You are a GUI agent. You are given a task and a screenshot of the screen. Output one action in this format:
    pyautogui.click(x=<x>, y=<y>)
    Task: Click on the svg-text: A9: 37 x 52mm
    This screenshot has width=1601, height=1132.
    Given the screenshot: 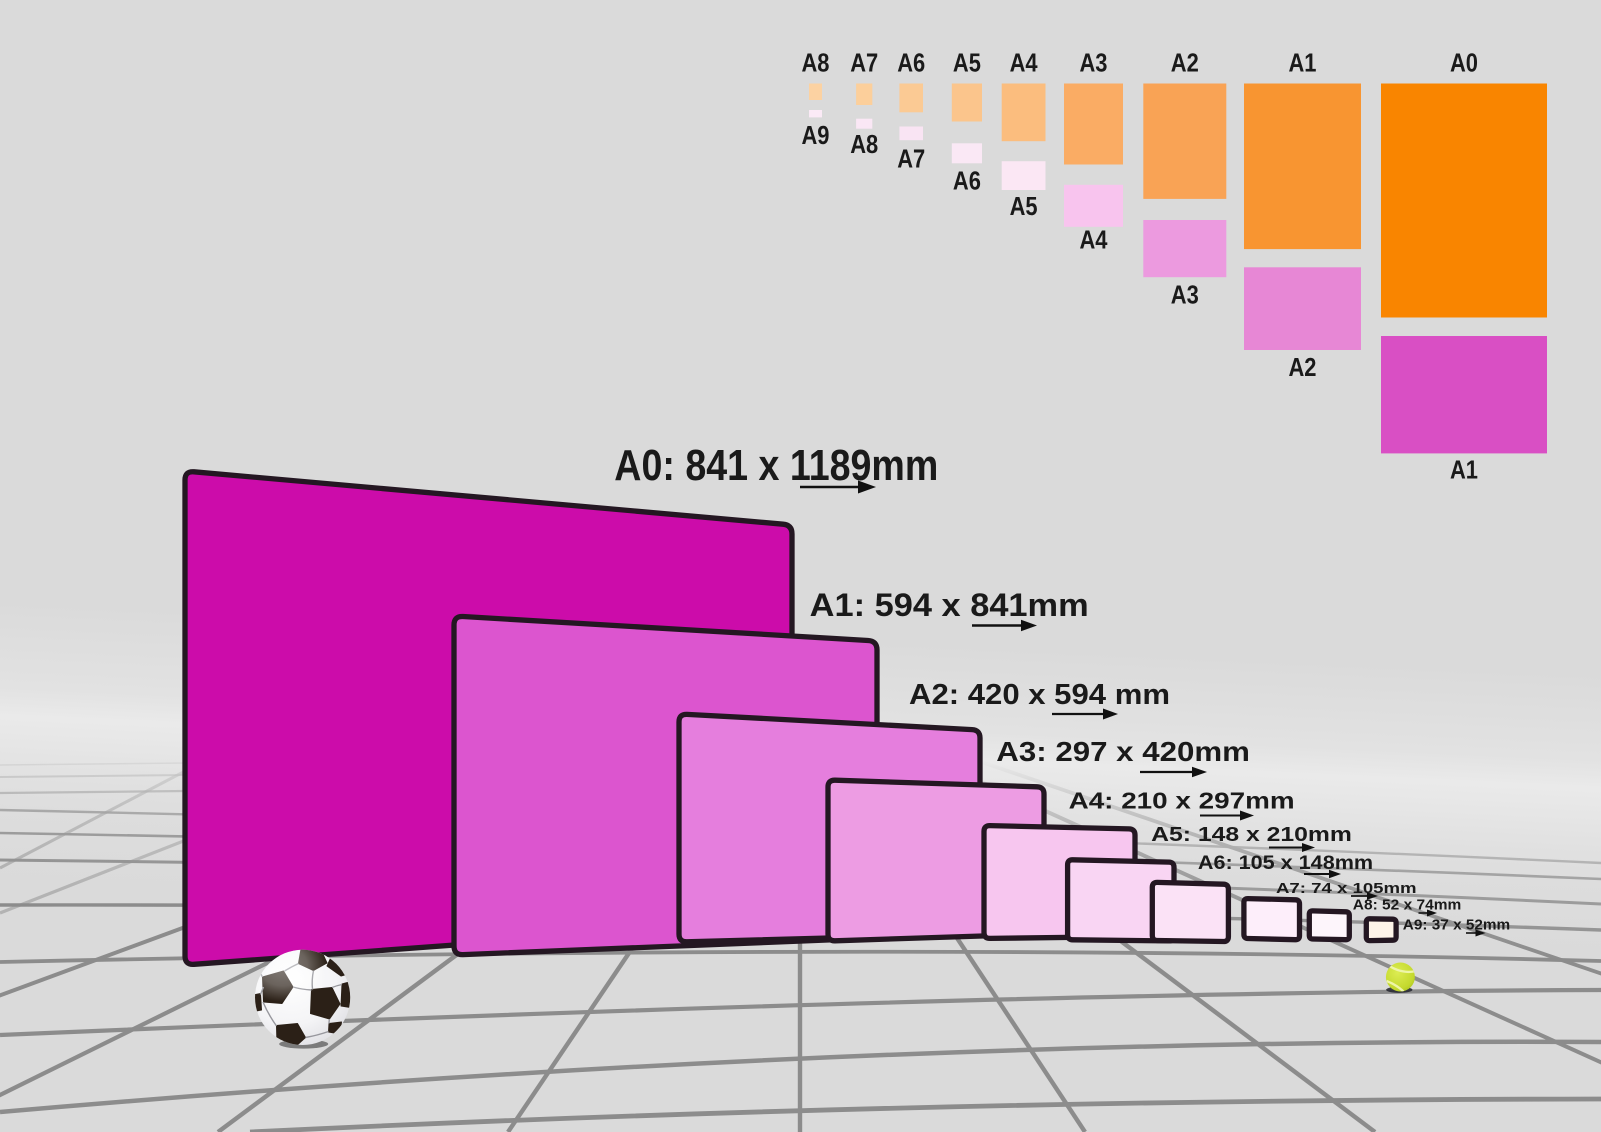 What is the action you would take?
    pyautogui.click(x=1456, y=925)
    